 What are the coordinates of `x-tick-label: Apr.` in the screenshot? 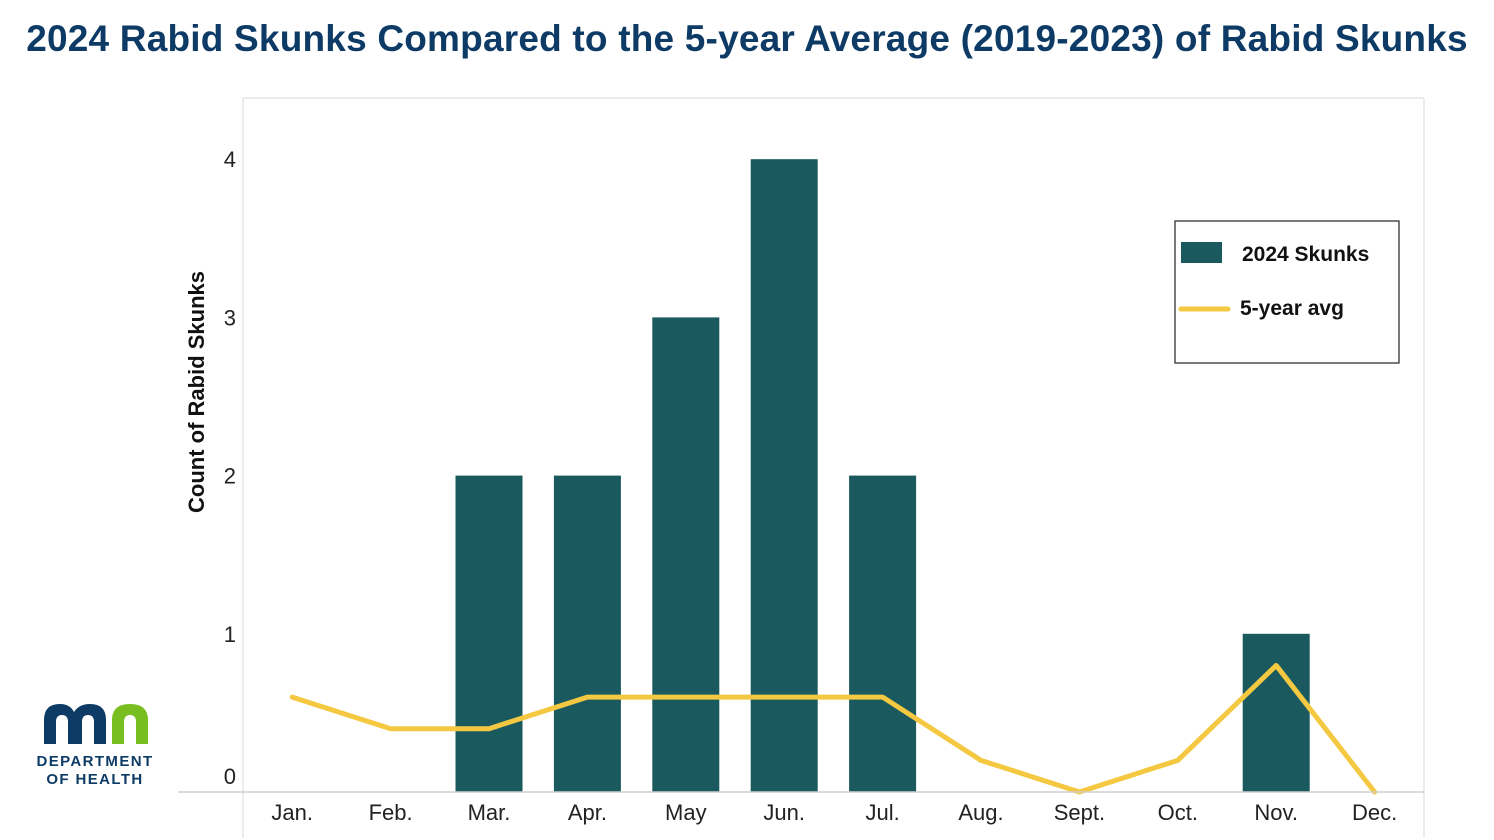 It's located at (587, 812).